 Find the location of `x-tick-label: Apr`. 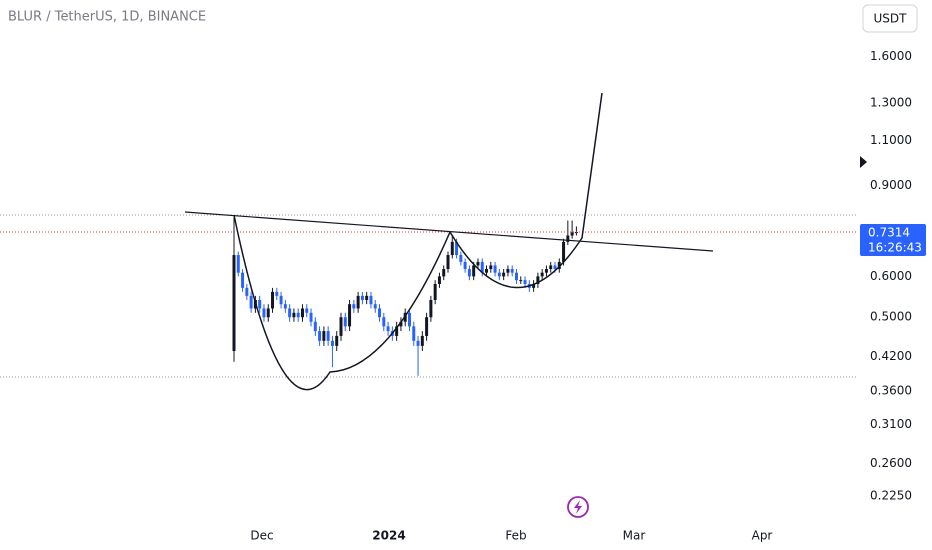

x-tick-label: Apr is located at coordinates (762, 536).